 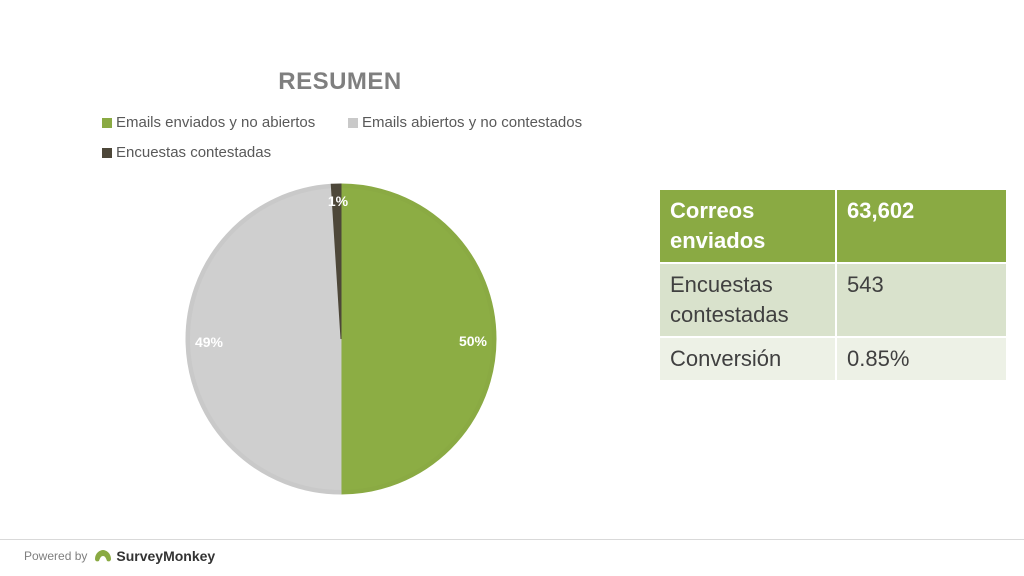 What do you see at coordinates (473, 341) in the screenshot?
I see `pie-data-label: 50%` at bounding box center [473, 341].